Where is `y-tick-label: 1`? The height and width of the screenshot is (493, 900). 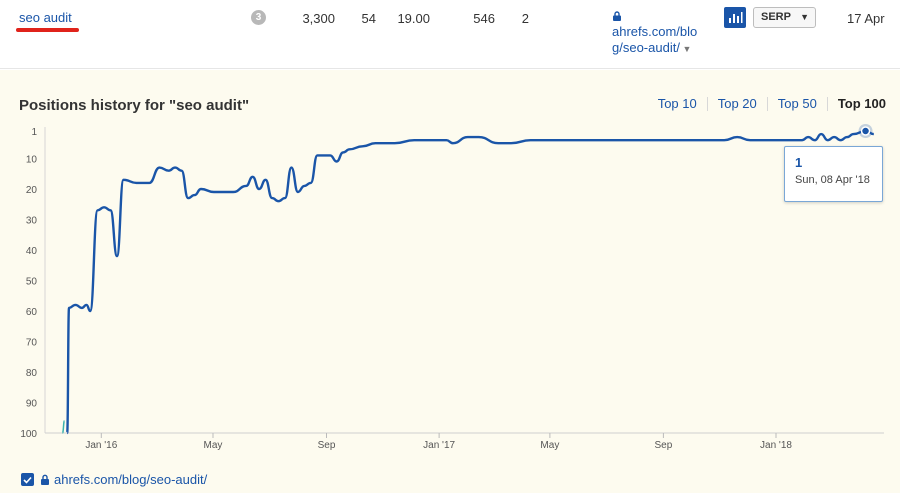
y-tick-label: 1 is located at coordinates (34, 132).